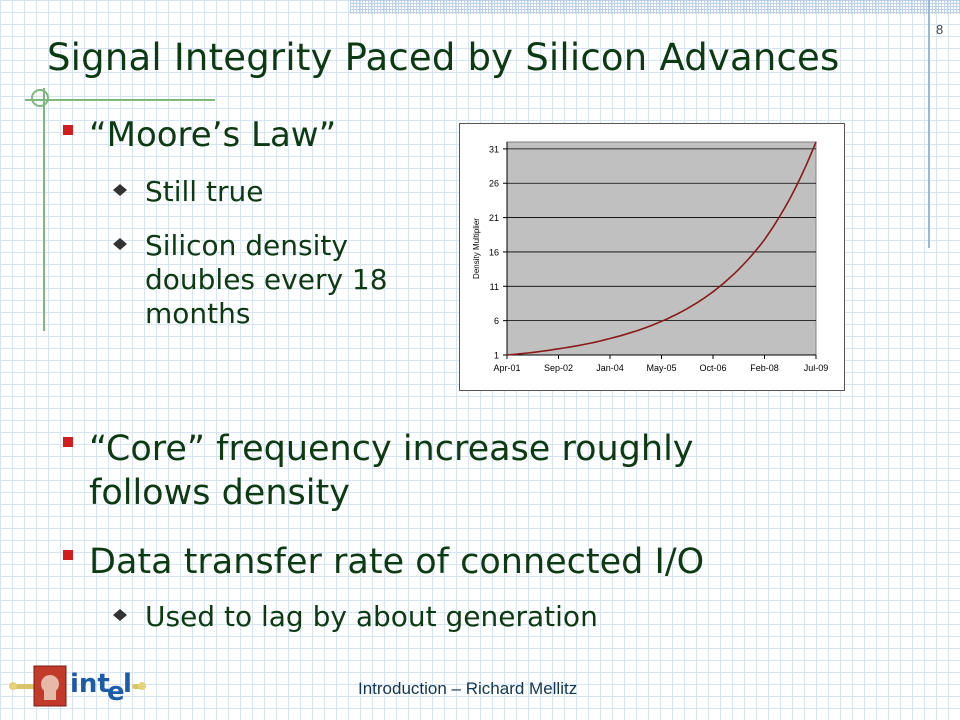  Describe the element at coordinates (494, 252) in the screenshot. I see `y-tick-label: 16` at that location.